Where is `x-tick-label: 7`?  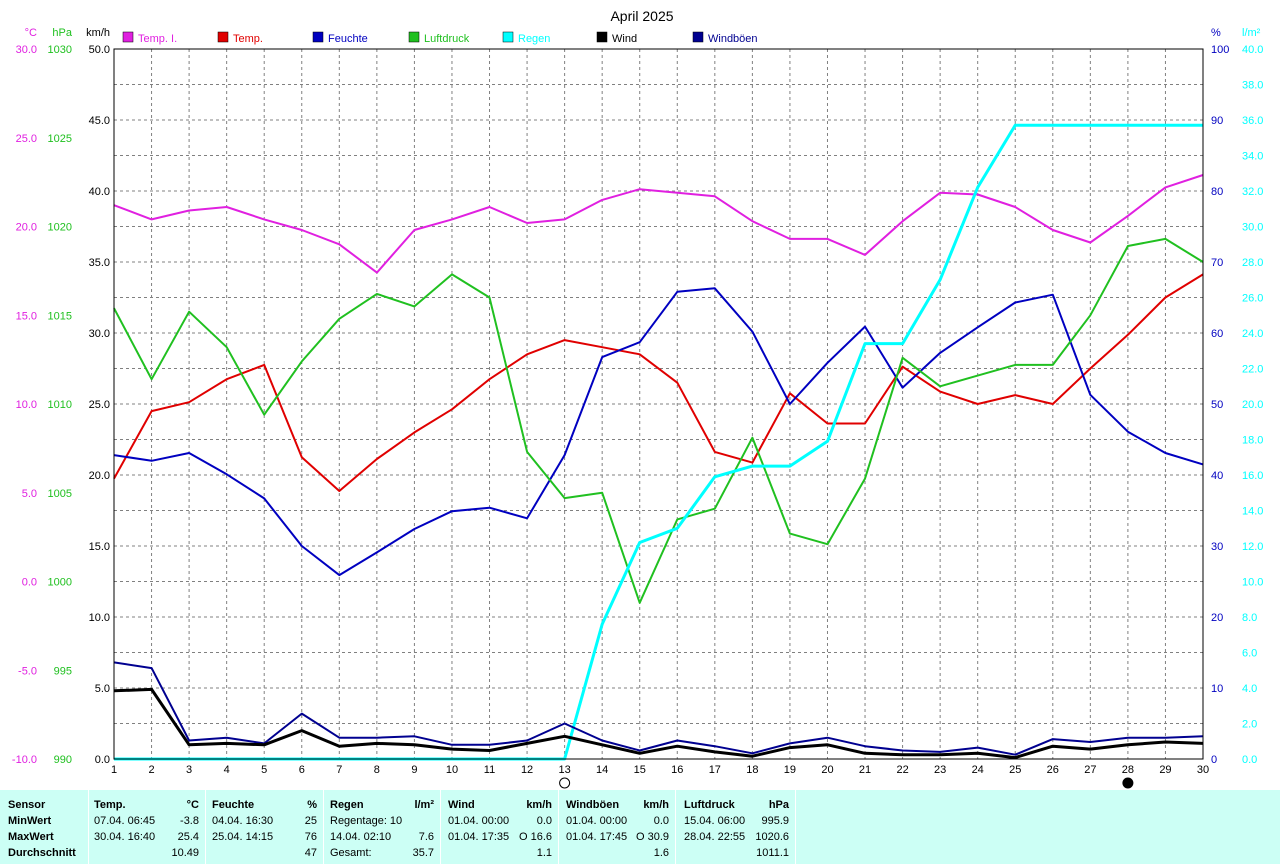 x-tick-label: 7 is located at coordinates (339, 770).